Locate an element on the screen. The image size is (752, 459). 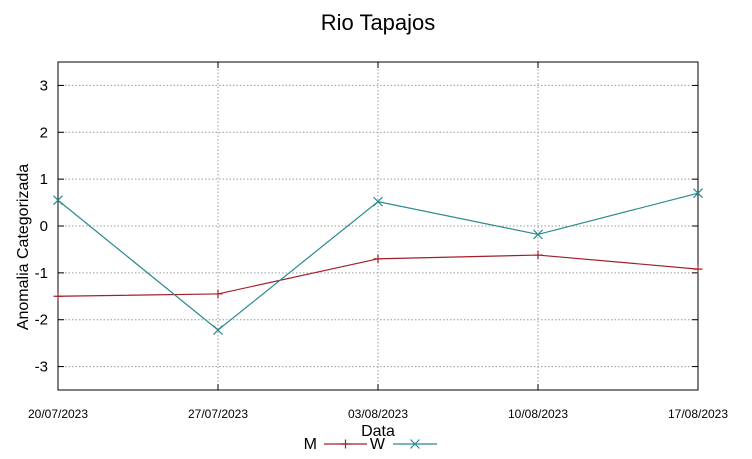
y-tick-label: 1 is located at coordinates (44, 179).